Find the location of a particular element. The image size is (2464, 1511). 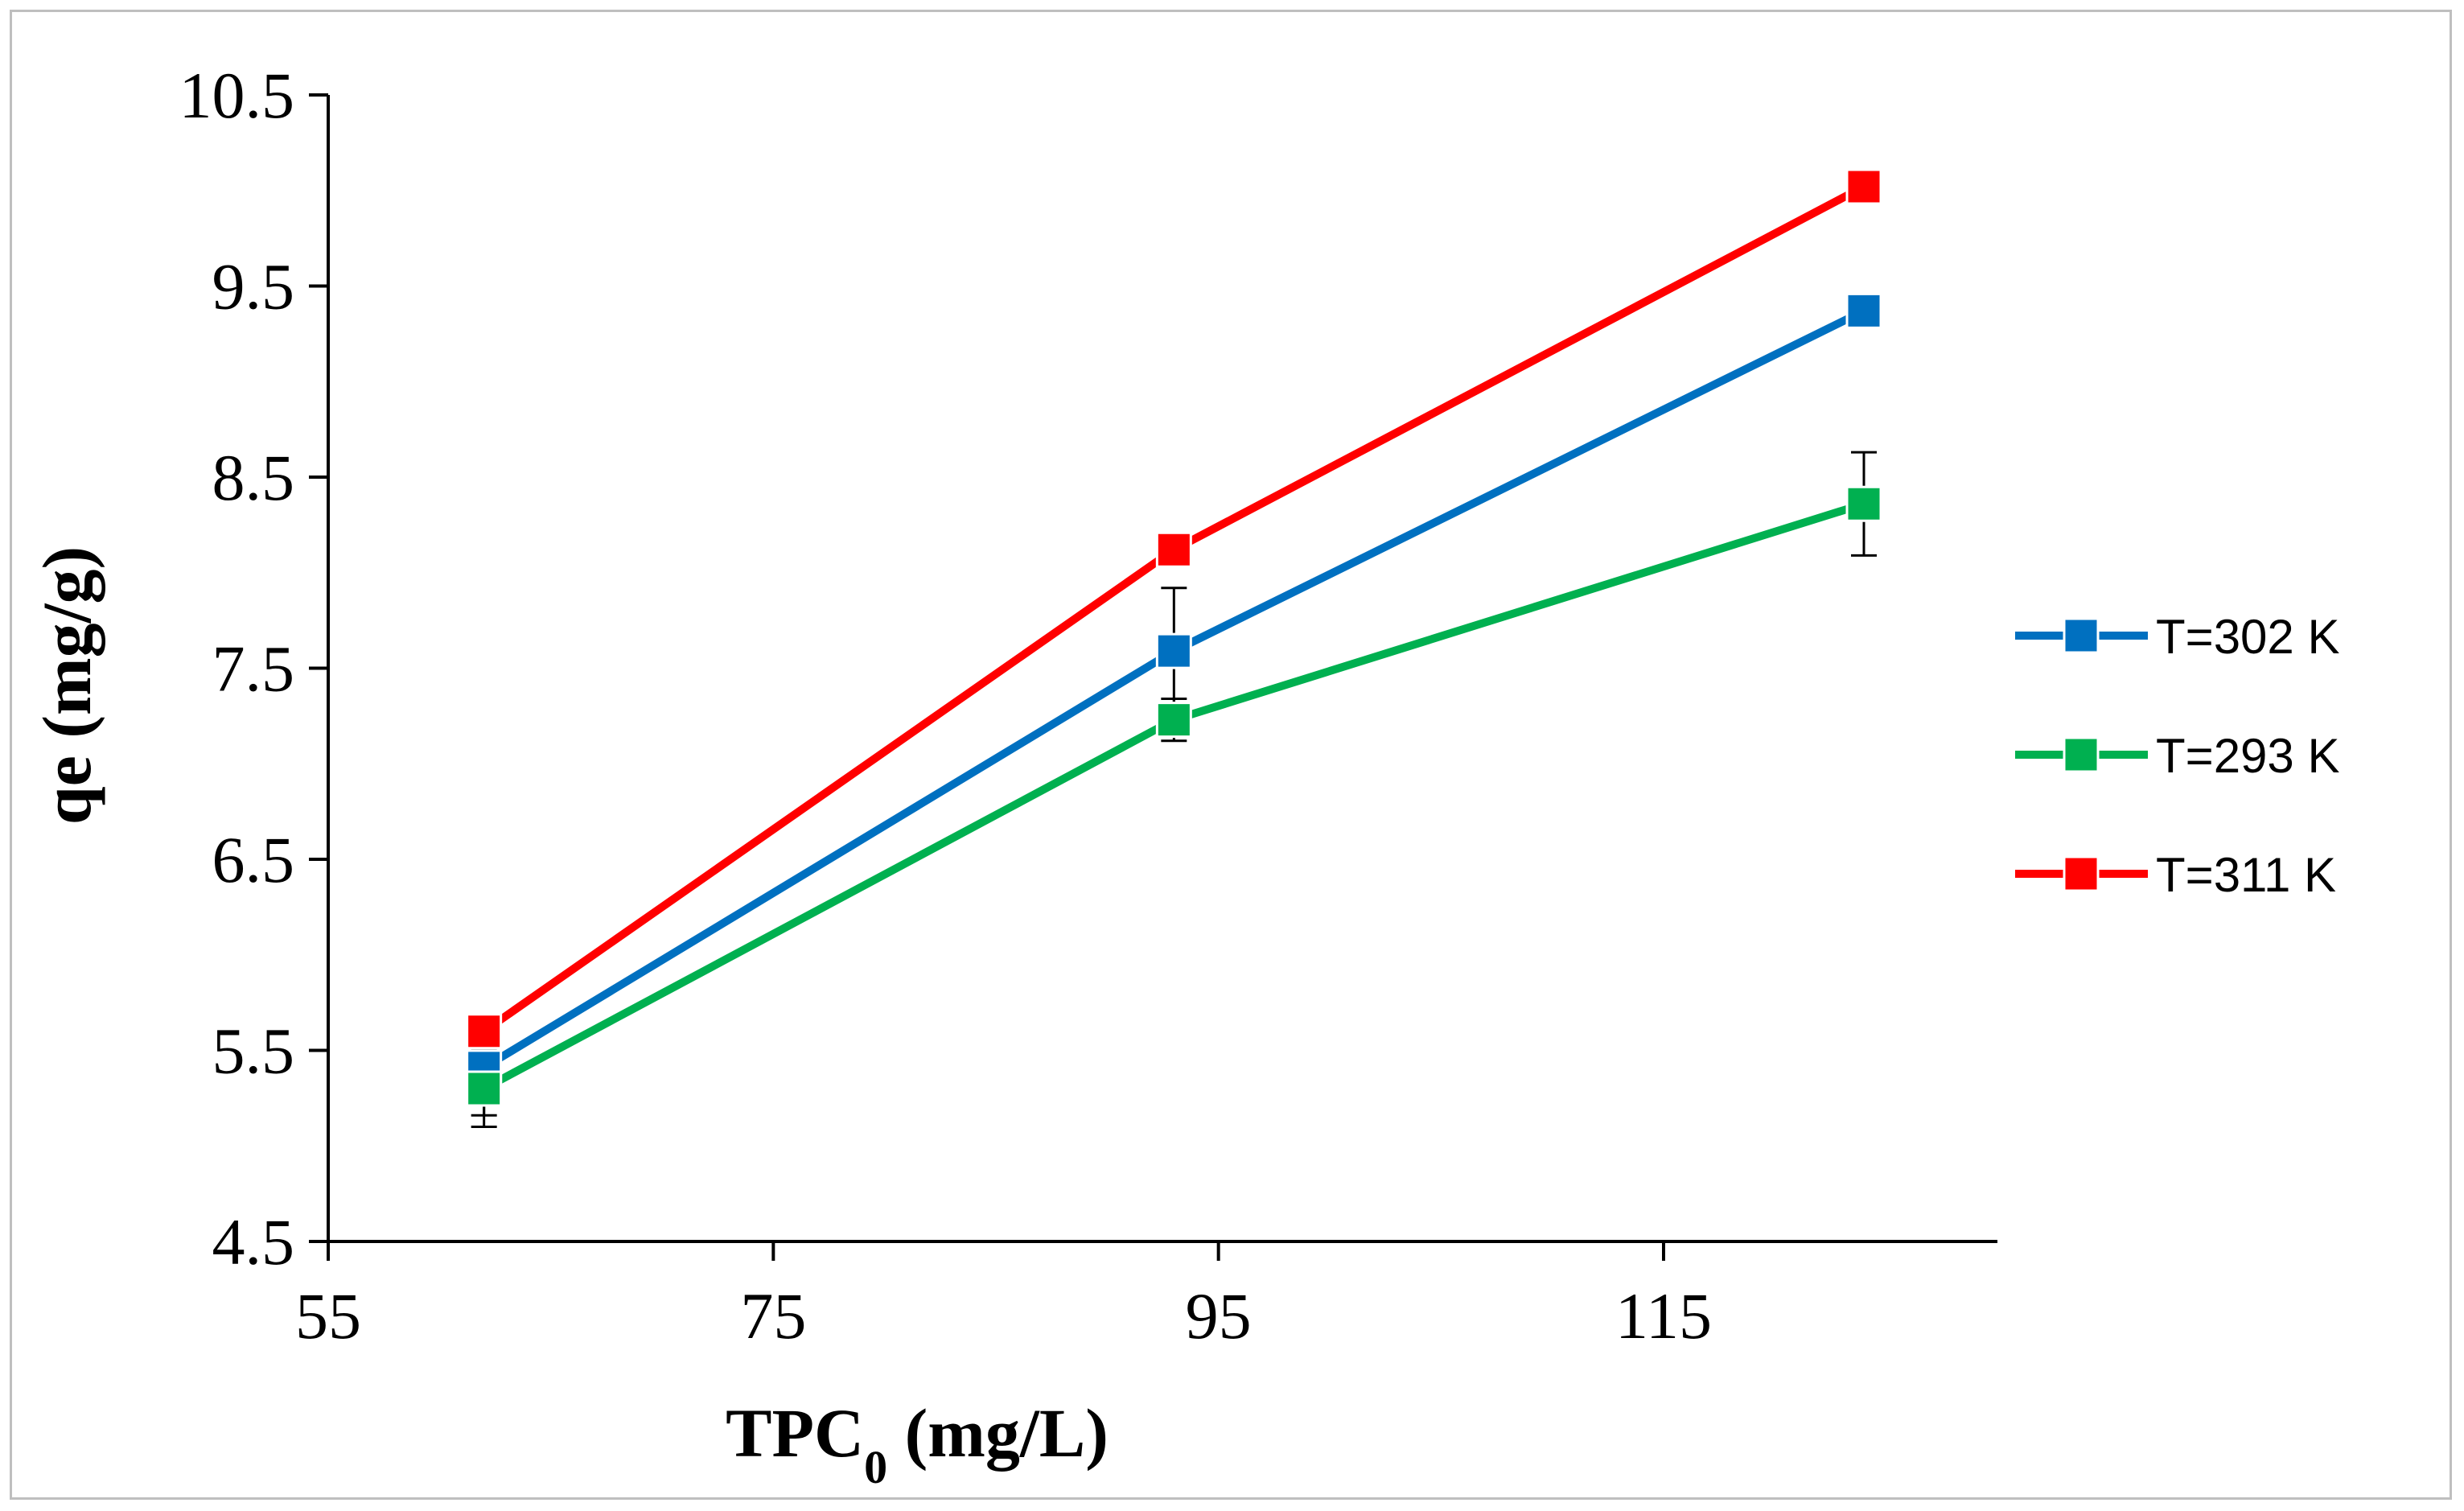

x-axis-title-main: TPC is located at coordinates (795, 1433).